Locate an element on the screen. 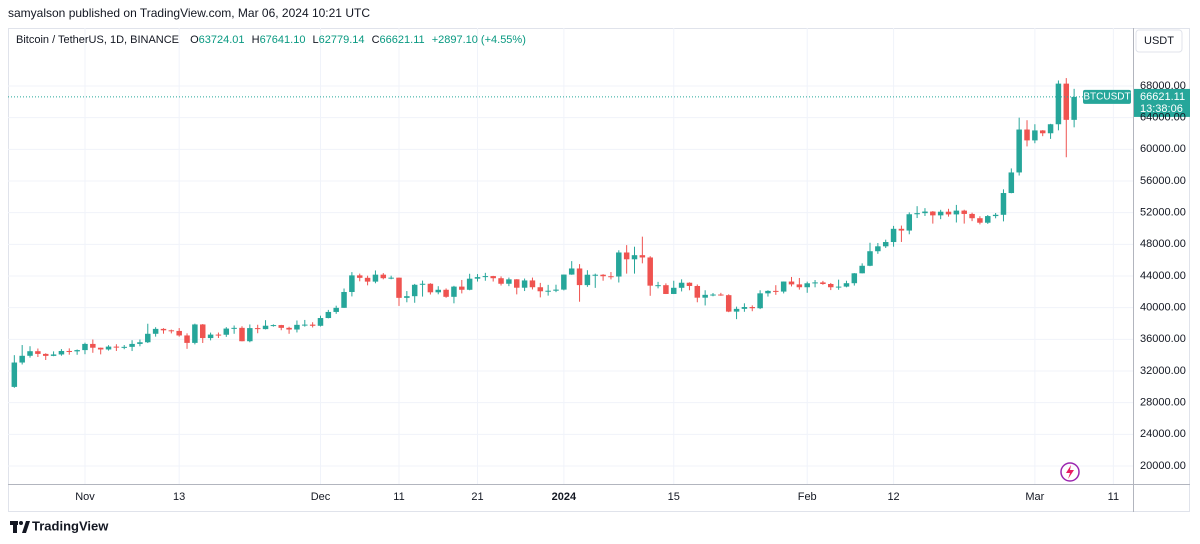 This screenshot has height=544, width=1200. x-tick-label: 2024 is located at coordinates (564, 497).